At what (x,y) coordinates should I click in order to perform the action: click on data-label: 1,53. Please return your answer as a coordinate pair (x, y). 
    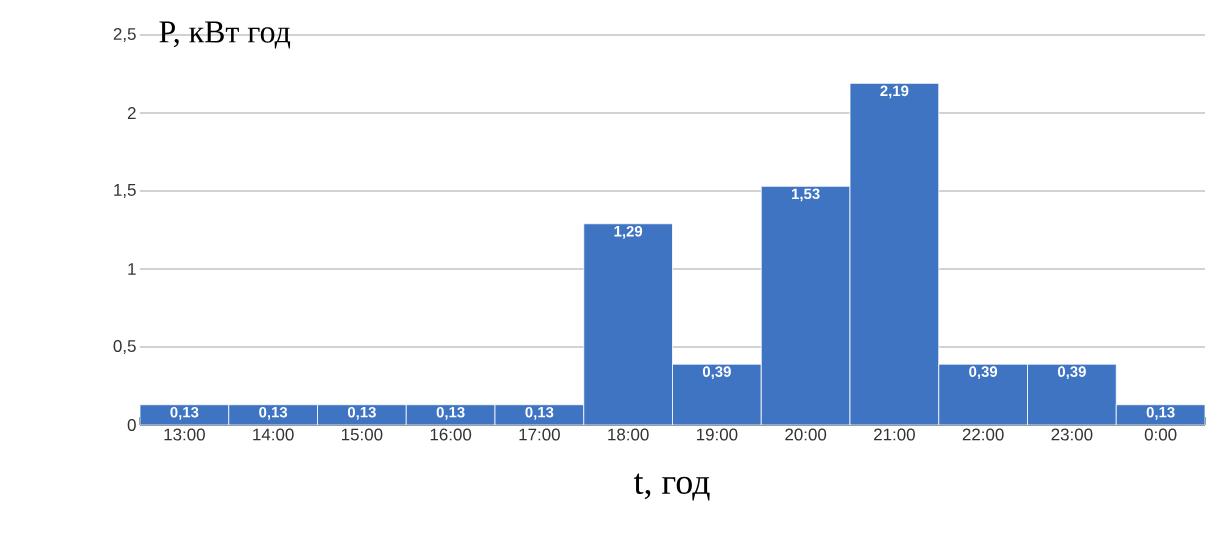
    Looking at the image, I should click on (806, 195).